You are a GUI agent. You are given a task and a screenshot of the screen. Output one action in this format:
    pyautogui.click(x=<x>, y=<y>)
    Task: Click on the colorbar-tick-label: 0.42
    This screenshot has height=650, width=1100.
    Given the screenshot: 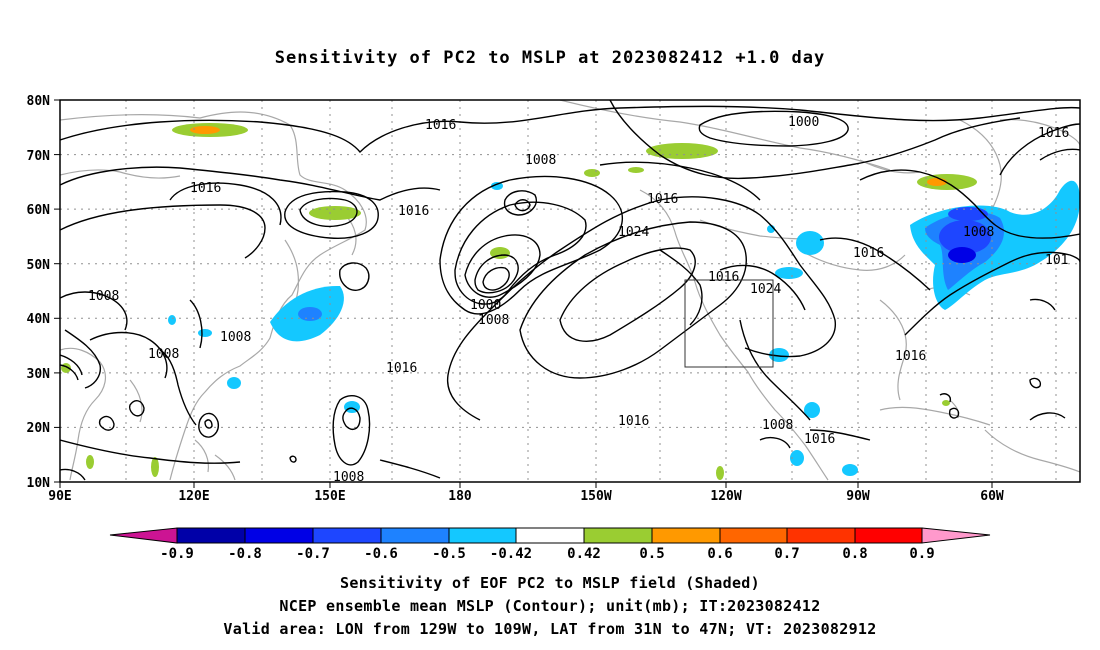 What is the action you would take?
    pyautogui.click(x=584, y=554)
    